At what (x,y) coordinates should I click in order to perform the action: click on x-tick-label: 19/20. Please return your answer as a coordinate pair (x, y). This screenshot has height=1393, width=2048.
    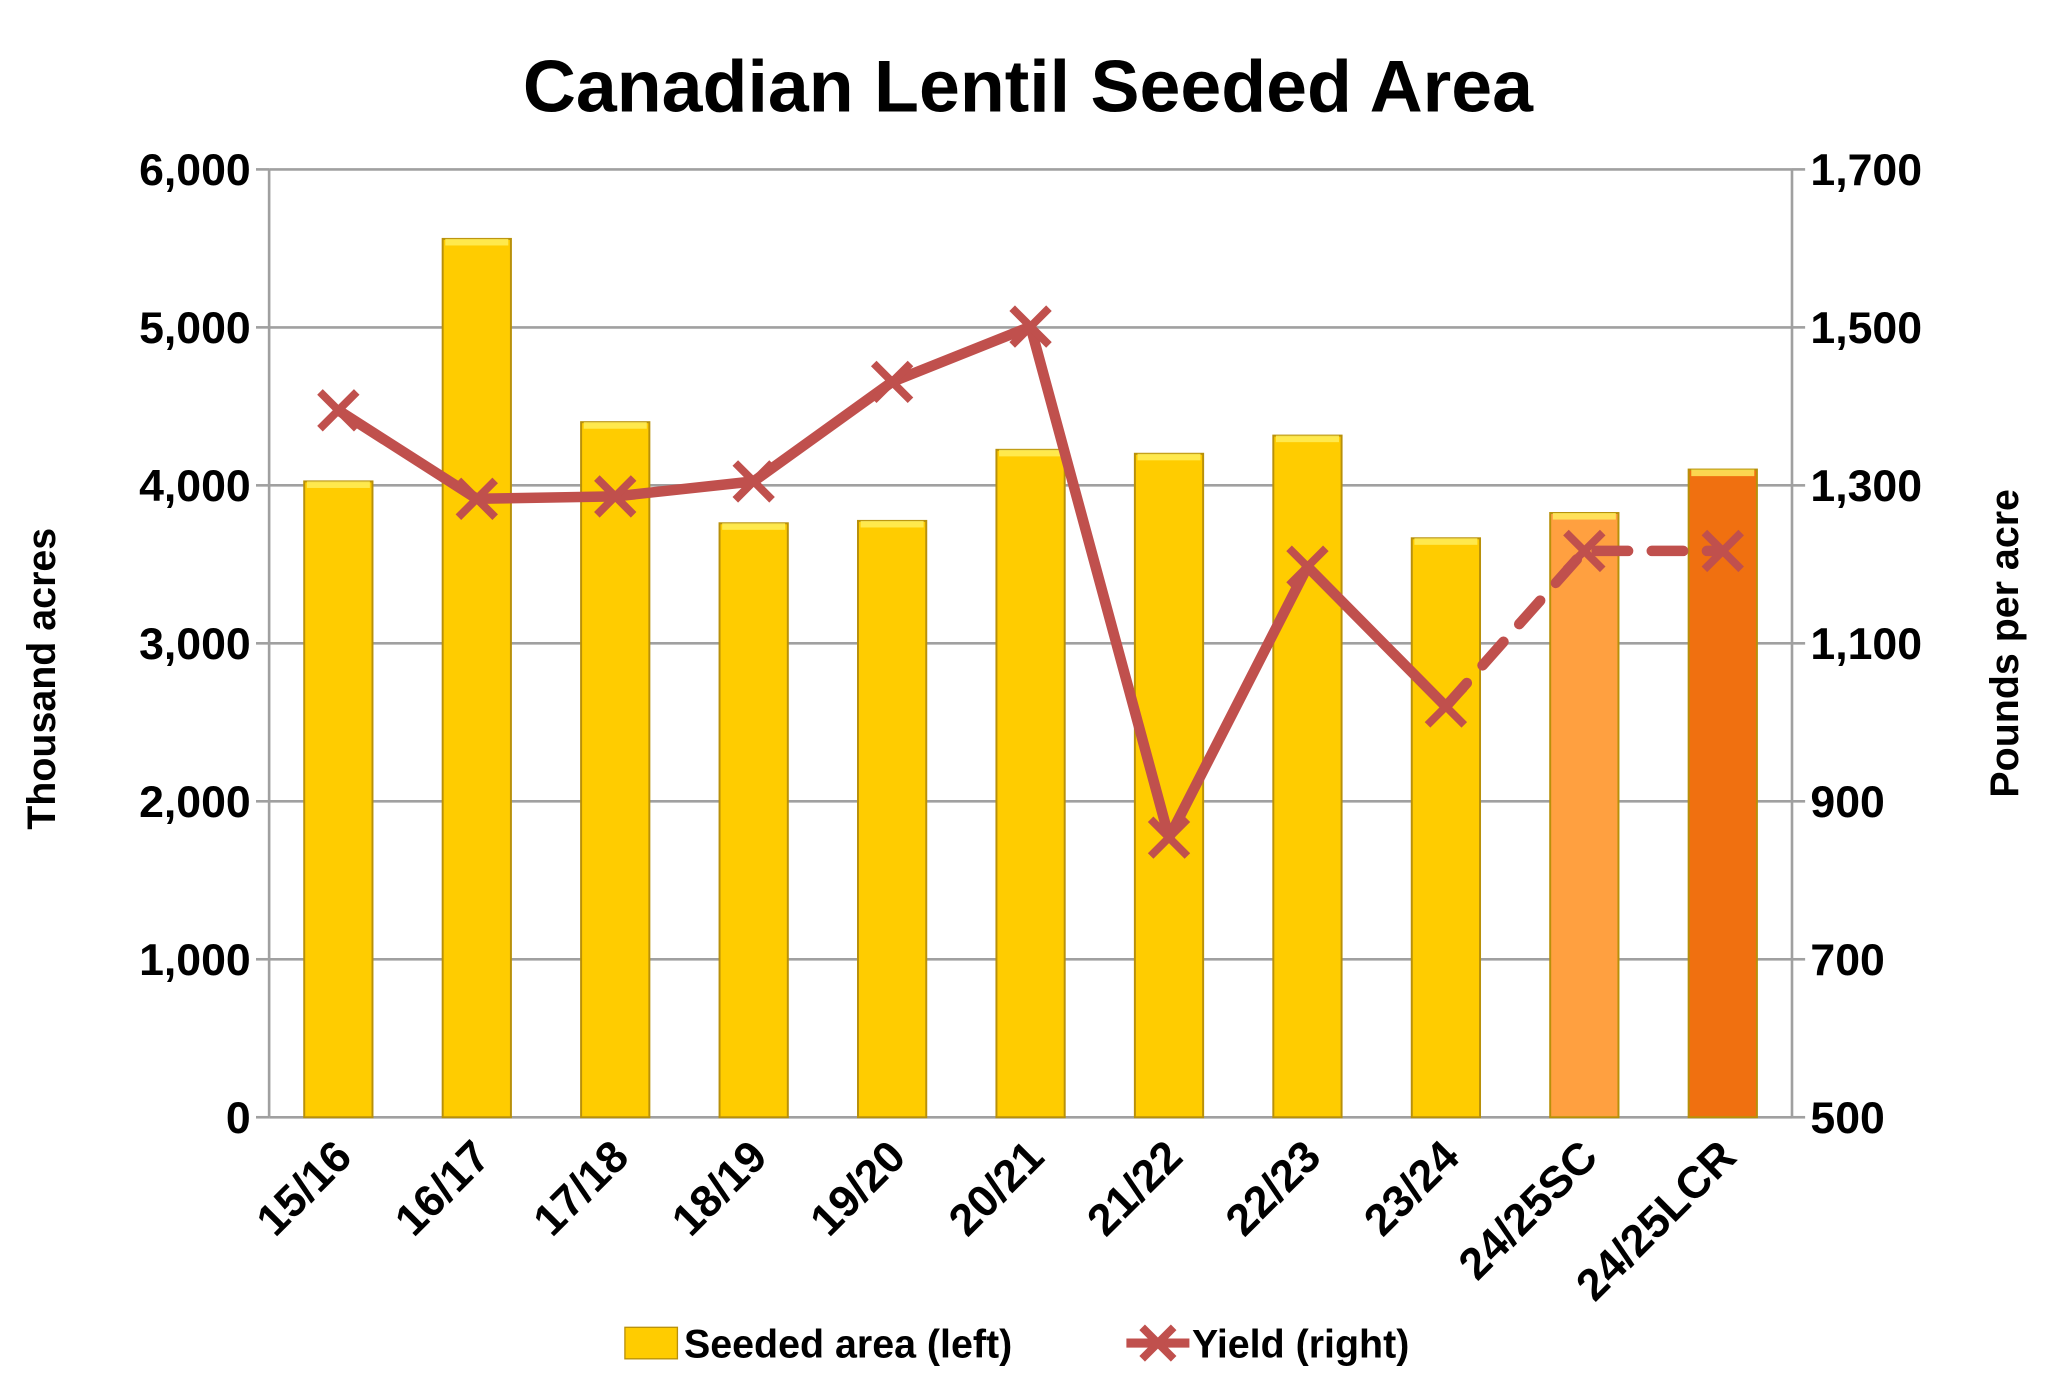
    Looking at the image, I should click on (858, 1189).